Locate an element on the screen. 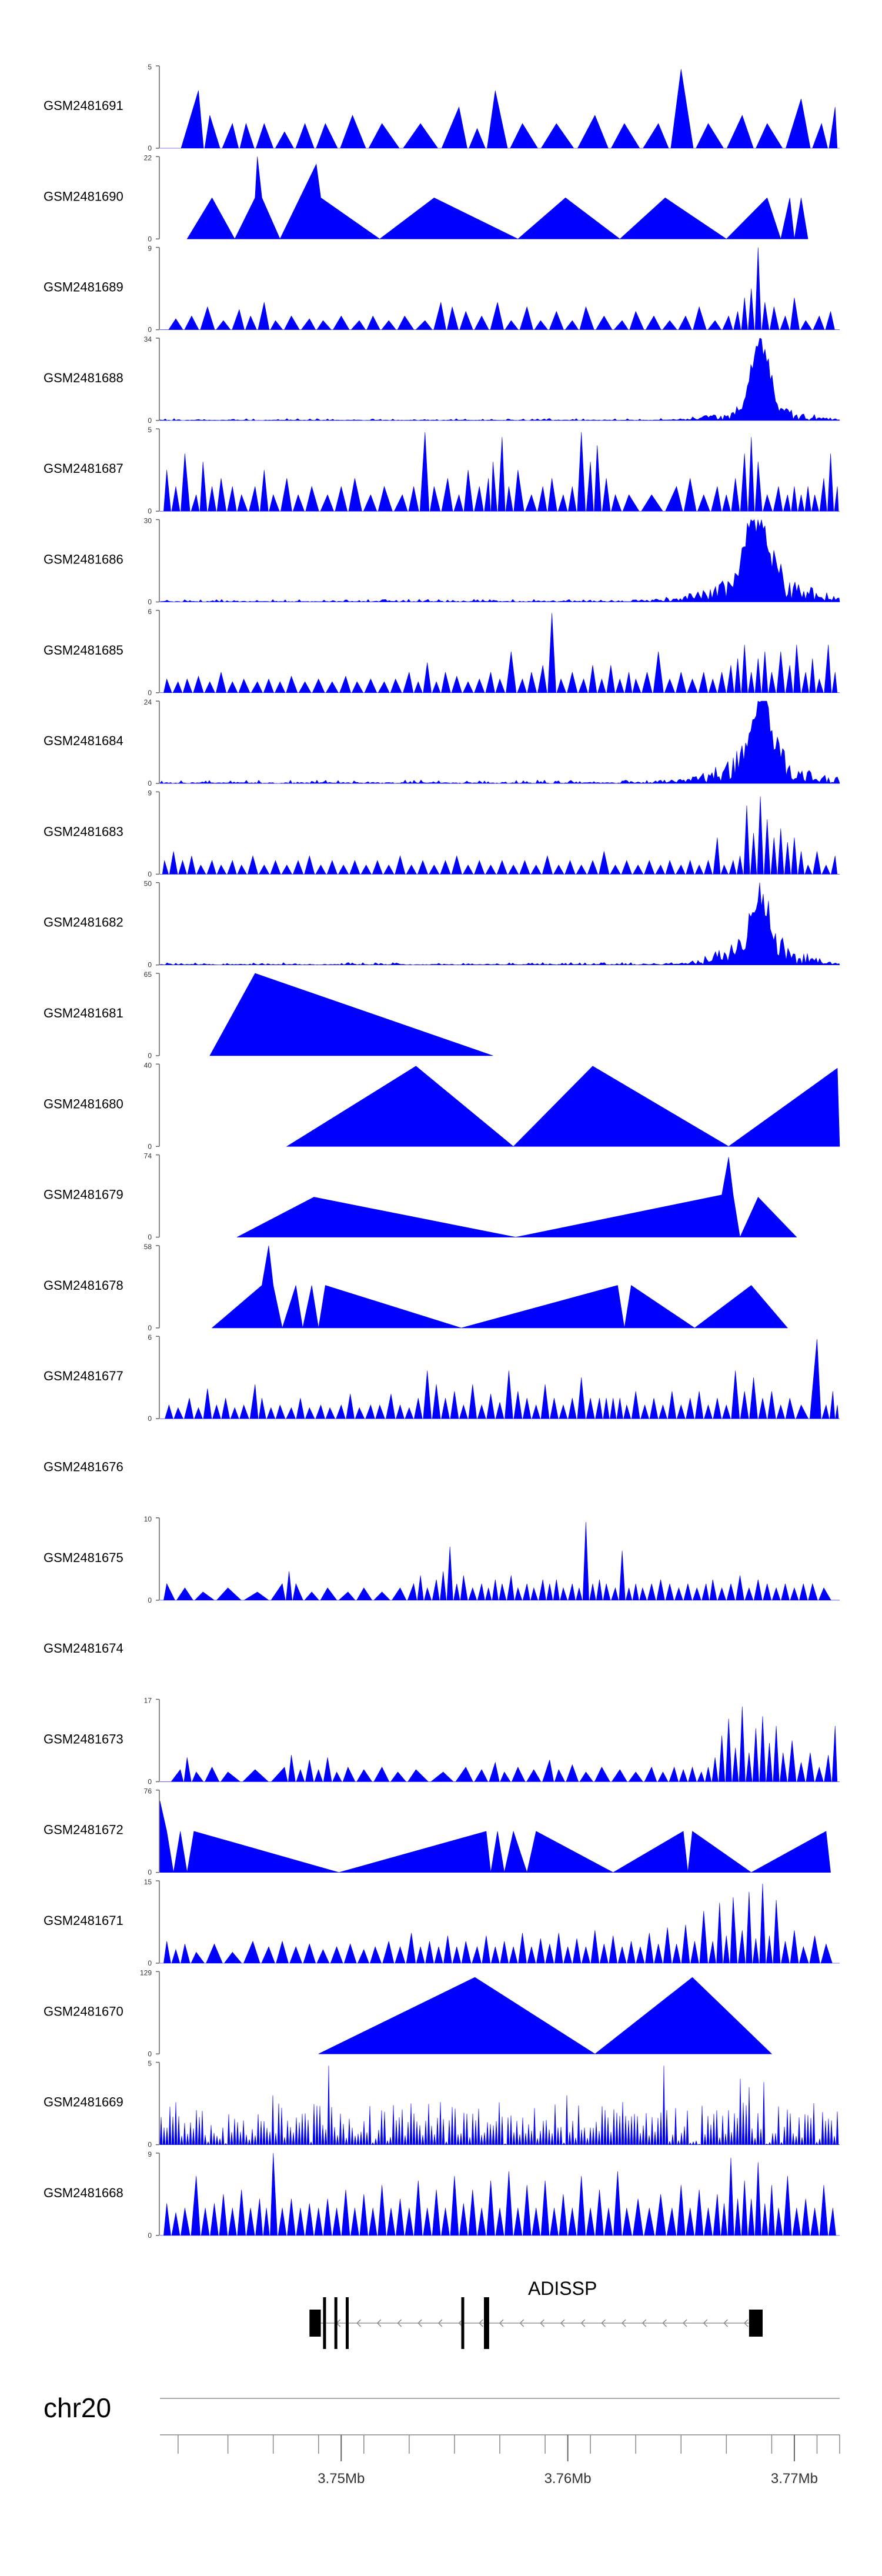 Image resolution: width=882 pixels, height=2576 pixels. track-GSM2481683: GSM2481683 9 0 is located at coordinates (442, 833).